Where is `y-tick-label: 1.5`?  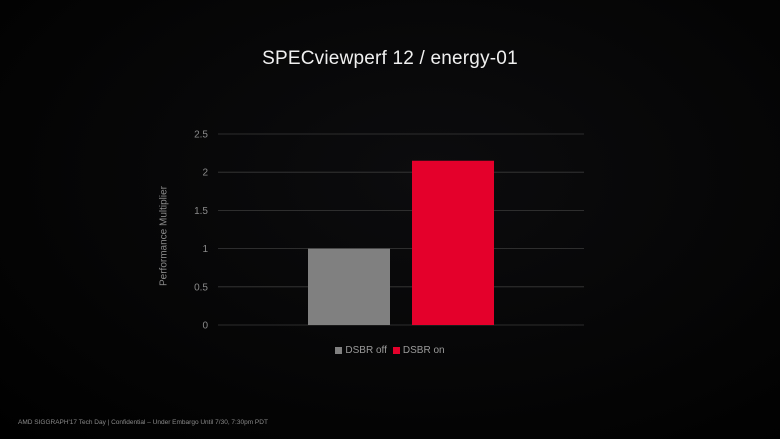
y-tick-label: 1.5 is located at coordinates (201, 211).